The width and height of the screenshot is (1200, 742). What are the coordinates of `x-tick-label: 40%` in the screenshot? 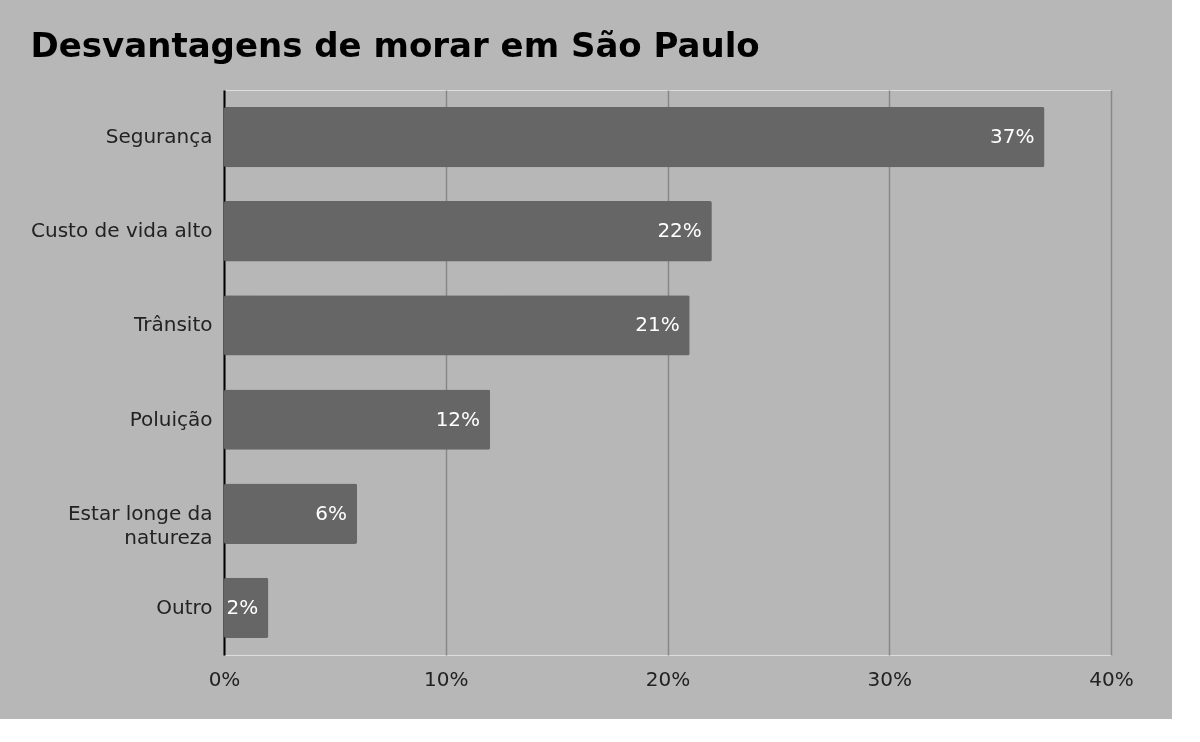 It's located at (1111, 678).